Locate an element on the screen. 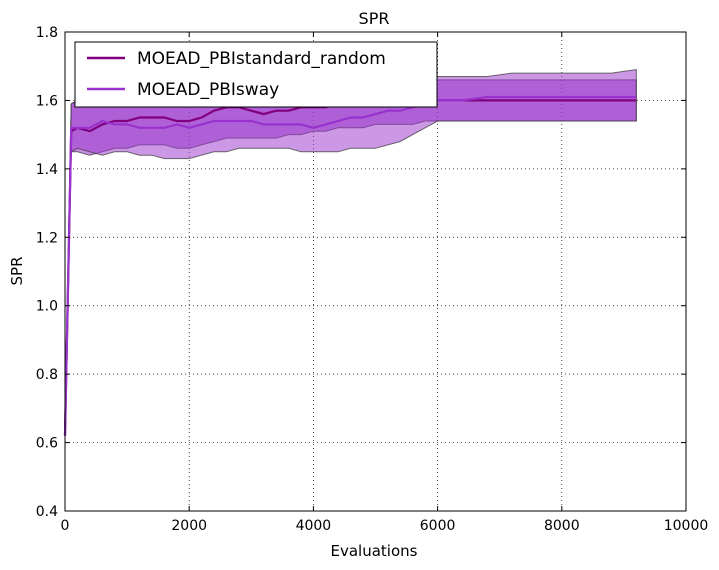  legend: MOEAD_PBIstandard_random MOEAD_PBIsway is located at coordinates (256, 74).